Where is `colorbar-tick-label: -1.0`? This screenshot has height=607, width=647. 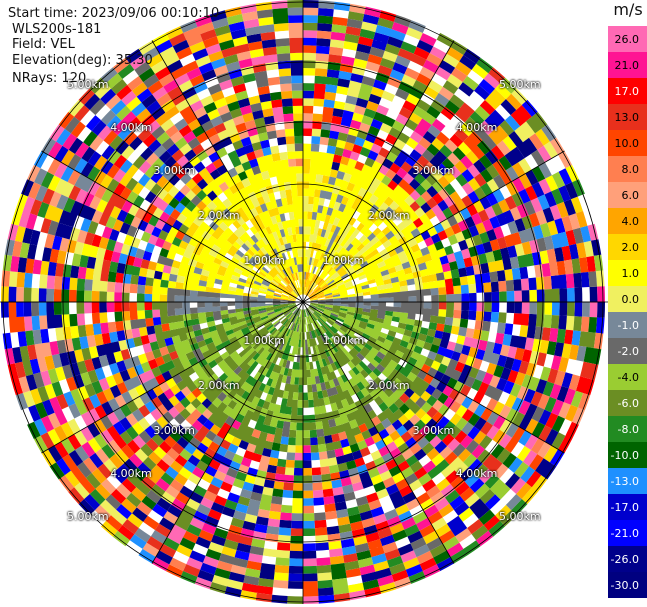
colorbar-tick-label: -1.0 is located at coordinates (628, 325).